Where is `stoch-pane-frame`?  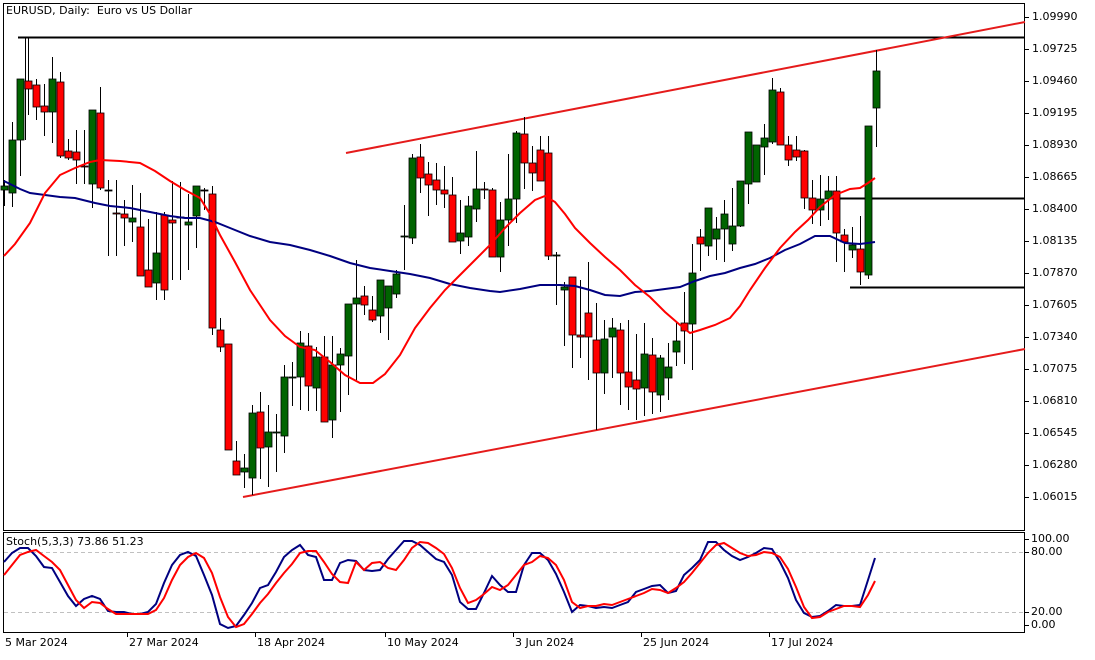
stoch-pane-frame is located at coordinates (514, 582).